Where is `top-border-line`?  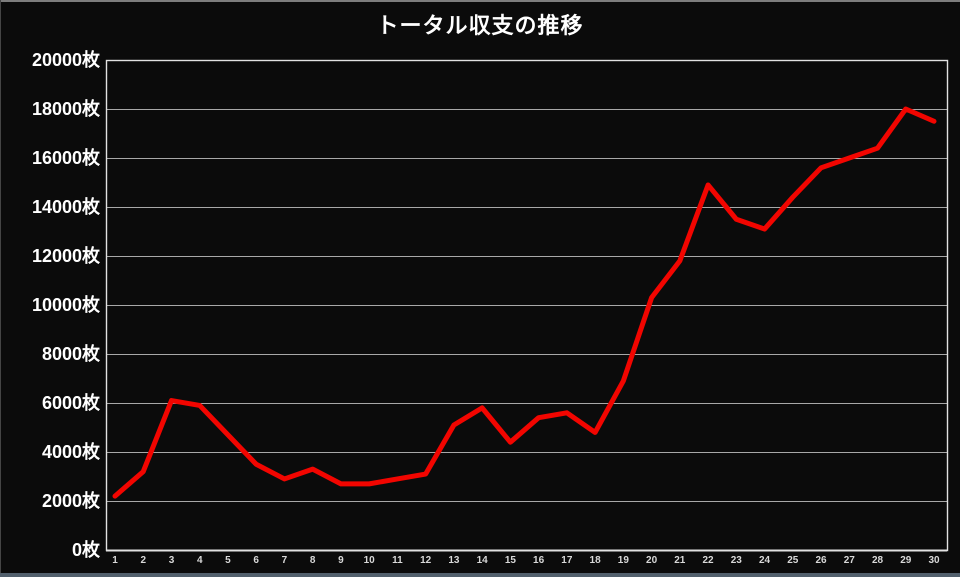 top-border-line is located at coordinates (480, 1).